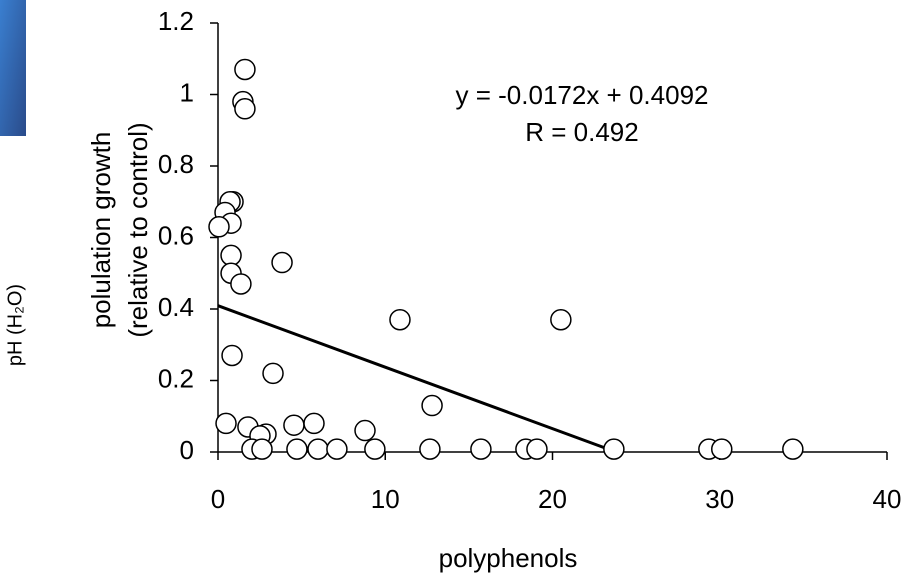 This screenshot has height=580, width=905. Describe the element at coordinates (187, 450) in the screenshot. I see `y-tick-label: 0` at that location.